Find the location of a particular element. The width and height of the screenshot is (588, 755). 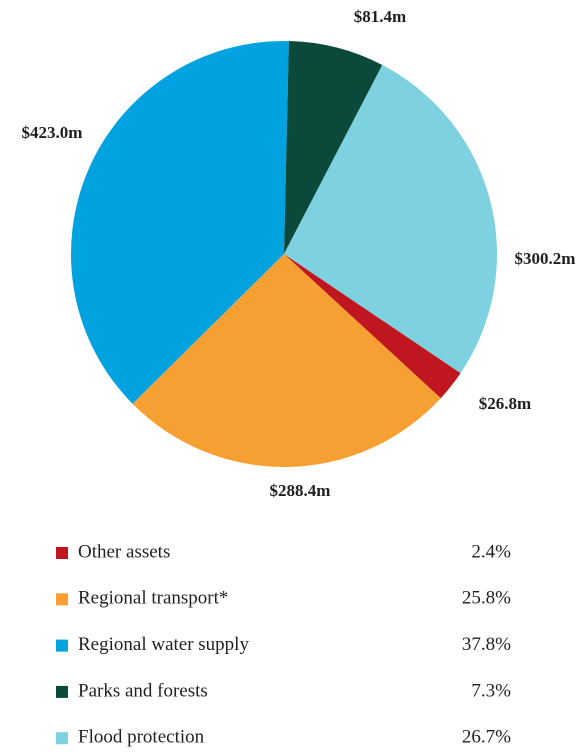

legend-share: 26.7% is located at coordinates (486, 737).